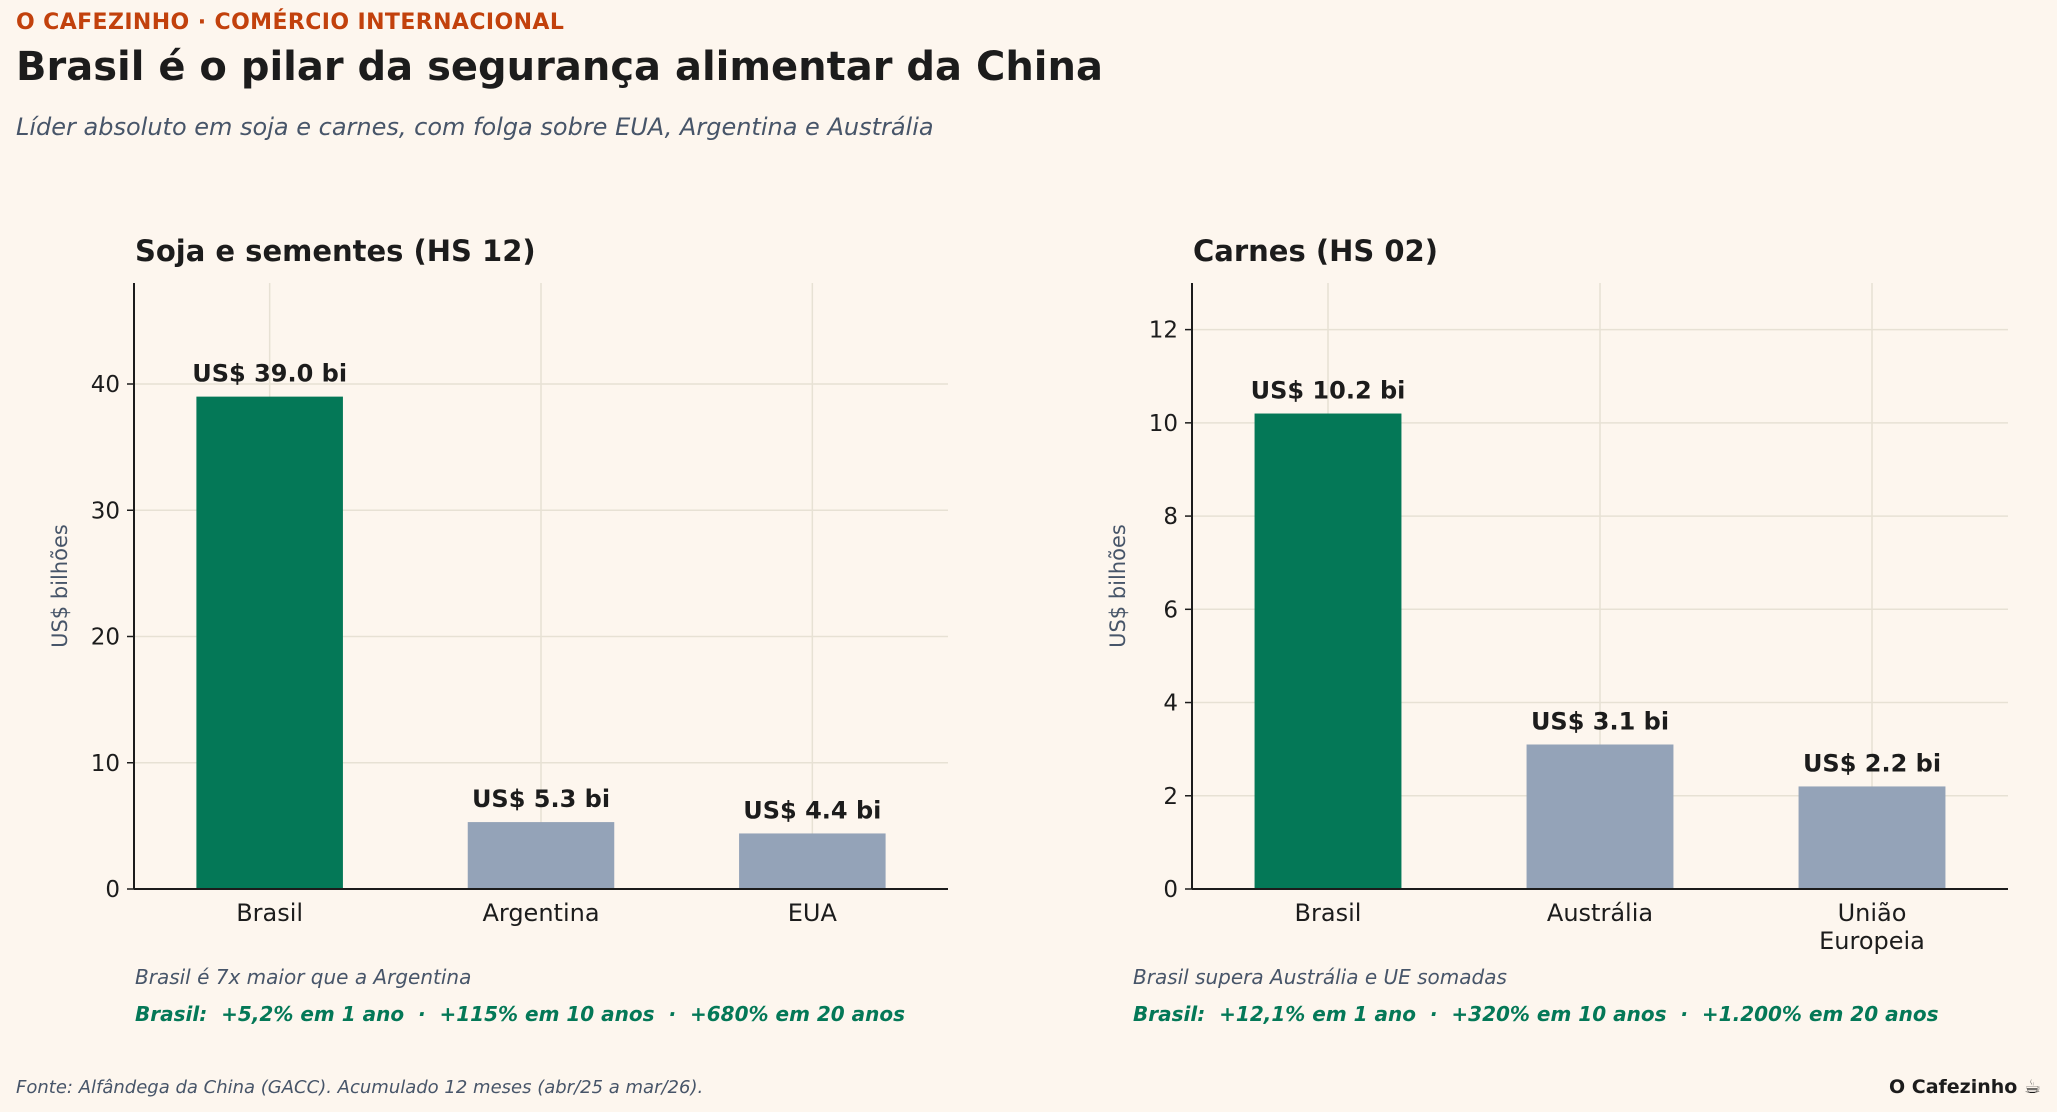 This screenshot has height=1112, width=2057. What do you see at coordinates (105, 385) in the screenshot?
I see `y-tick-label: 40` at bounding box center [105, 385].